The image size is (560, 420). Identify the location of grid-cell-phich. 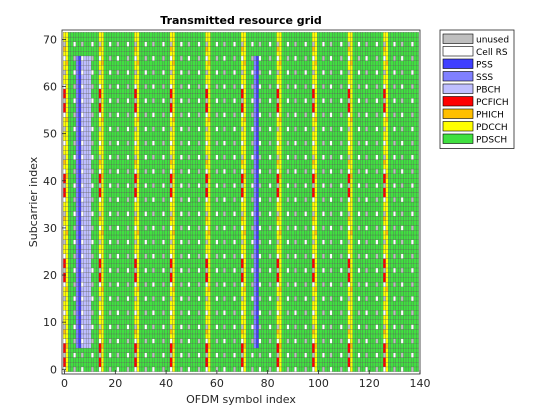
(67, 289).